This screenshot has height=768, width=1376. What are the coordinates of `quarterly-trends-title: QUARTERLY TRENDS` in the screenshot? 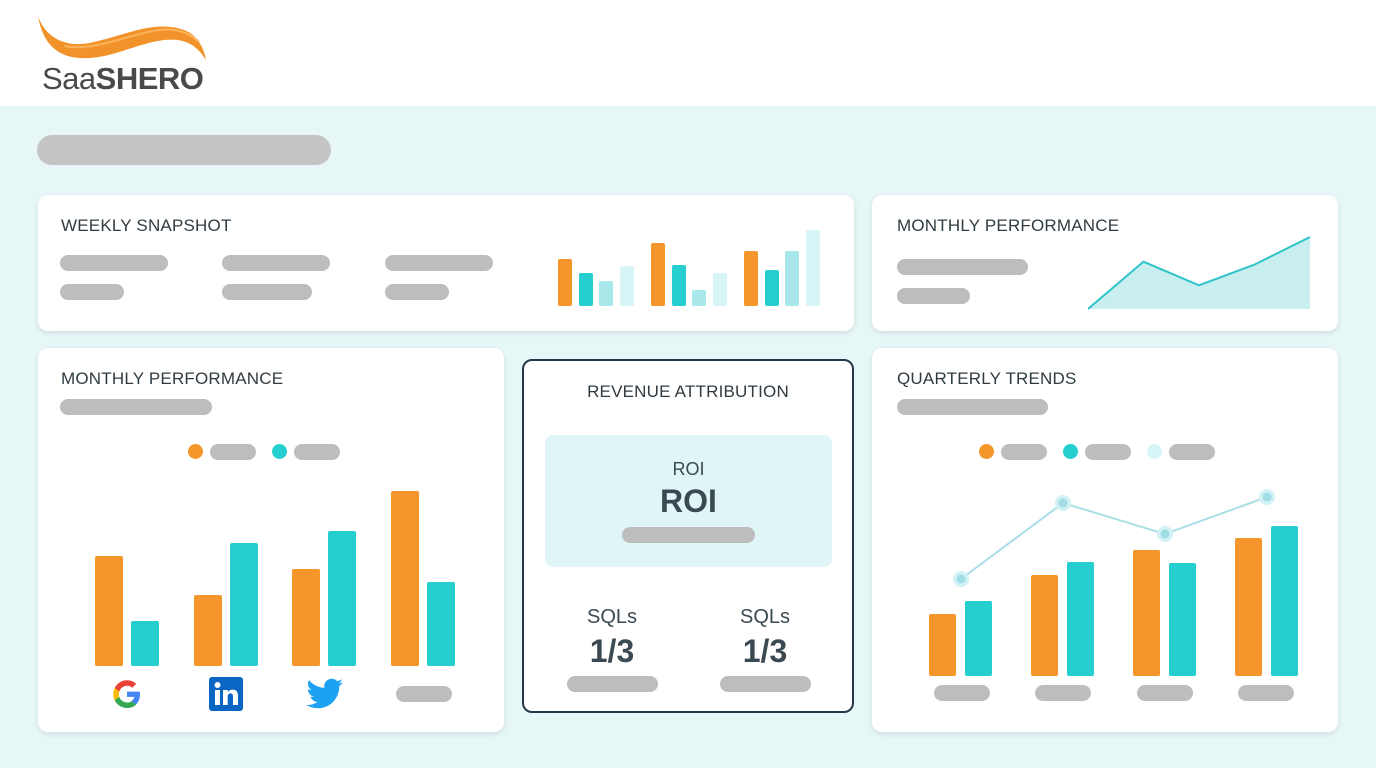 It's located at (987, 378).